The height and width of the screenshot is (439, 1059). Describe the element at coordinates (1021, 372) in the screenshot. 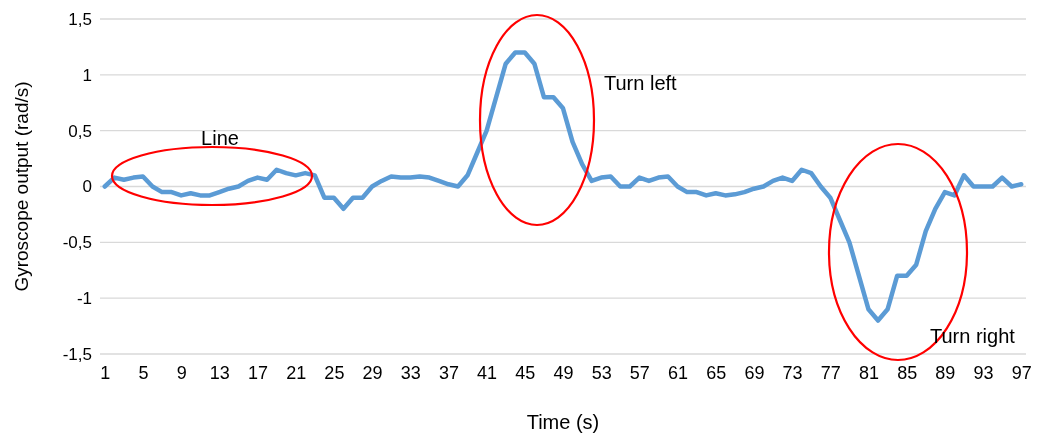

I see `x-tick-label: 97` at that location.